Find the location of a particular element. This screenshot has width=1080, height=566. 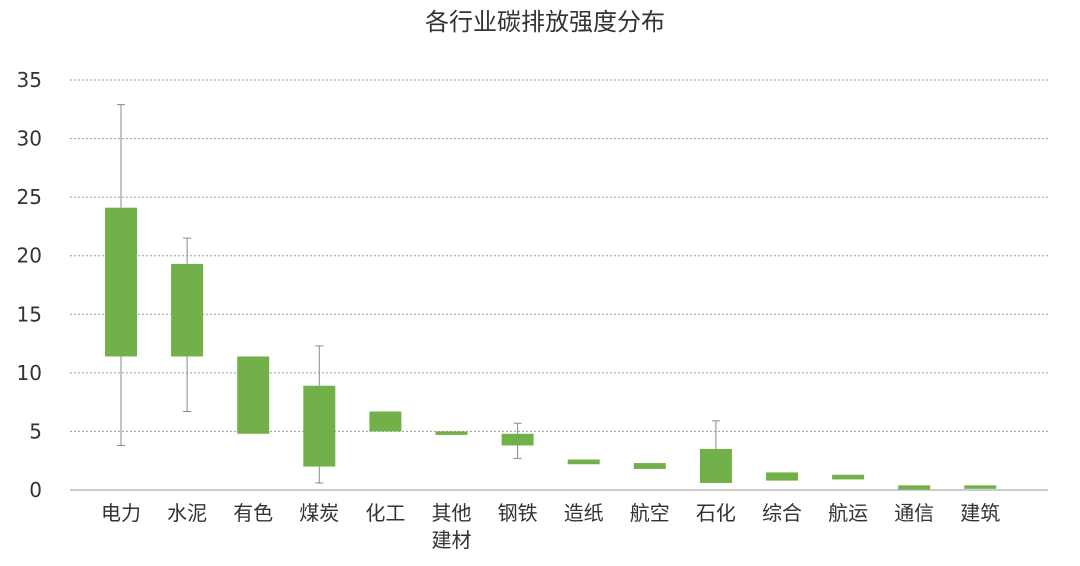

x-tick-label: 电力 is located at coordinates (121, 513).